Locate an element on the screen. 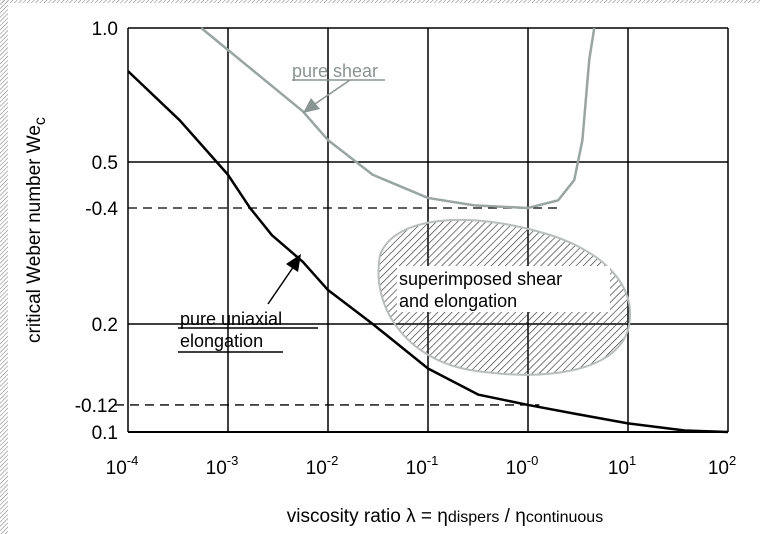  pure-shear-arrow-line is located at coordinates (331, 93).